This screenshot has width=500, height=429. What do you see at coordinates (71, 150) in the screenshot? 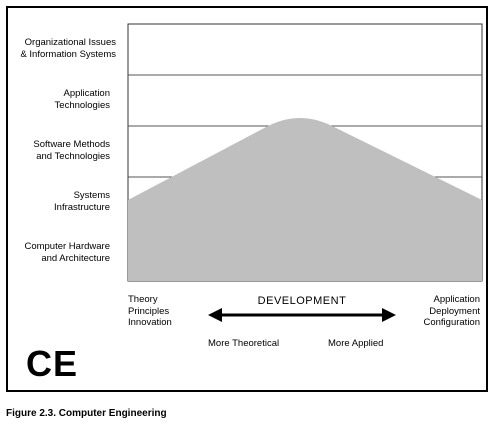
I see `row-label-software: Software Methods and Technologies` at bounding box center [71, 150].